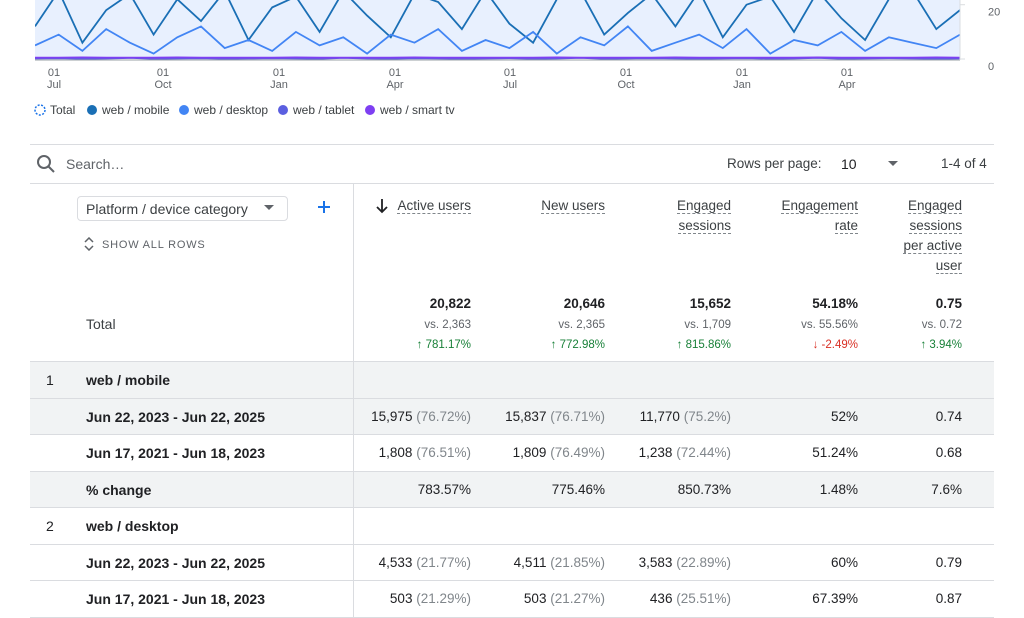  I want to click on legend-label: web / mobile, so click(135, 110).